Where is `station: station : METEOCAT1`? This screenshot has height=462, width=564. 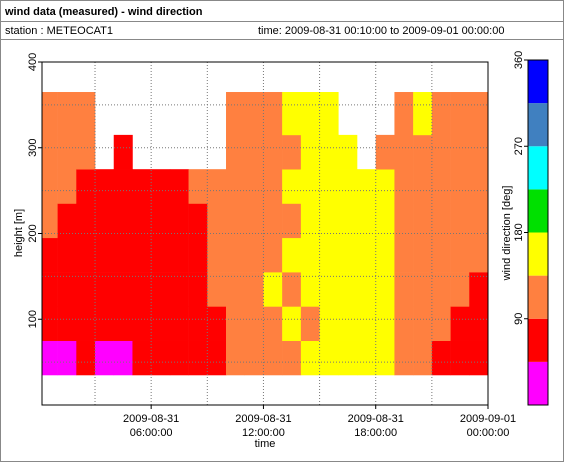 station: station : METEOCAT1 is located at coordinates (59, 31).